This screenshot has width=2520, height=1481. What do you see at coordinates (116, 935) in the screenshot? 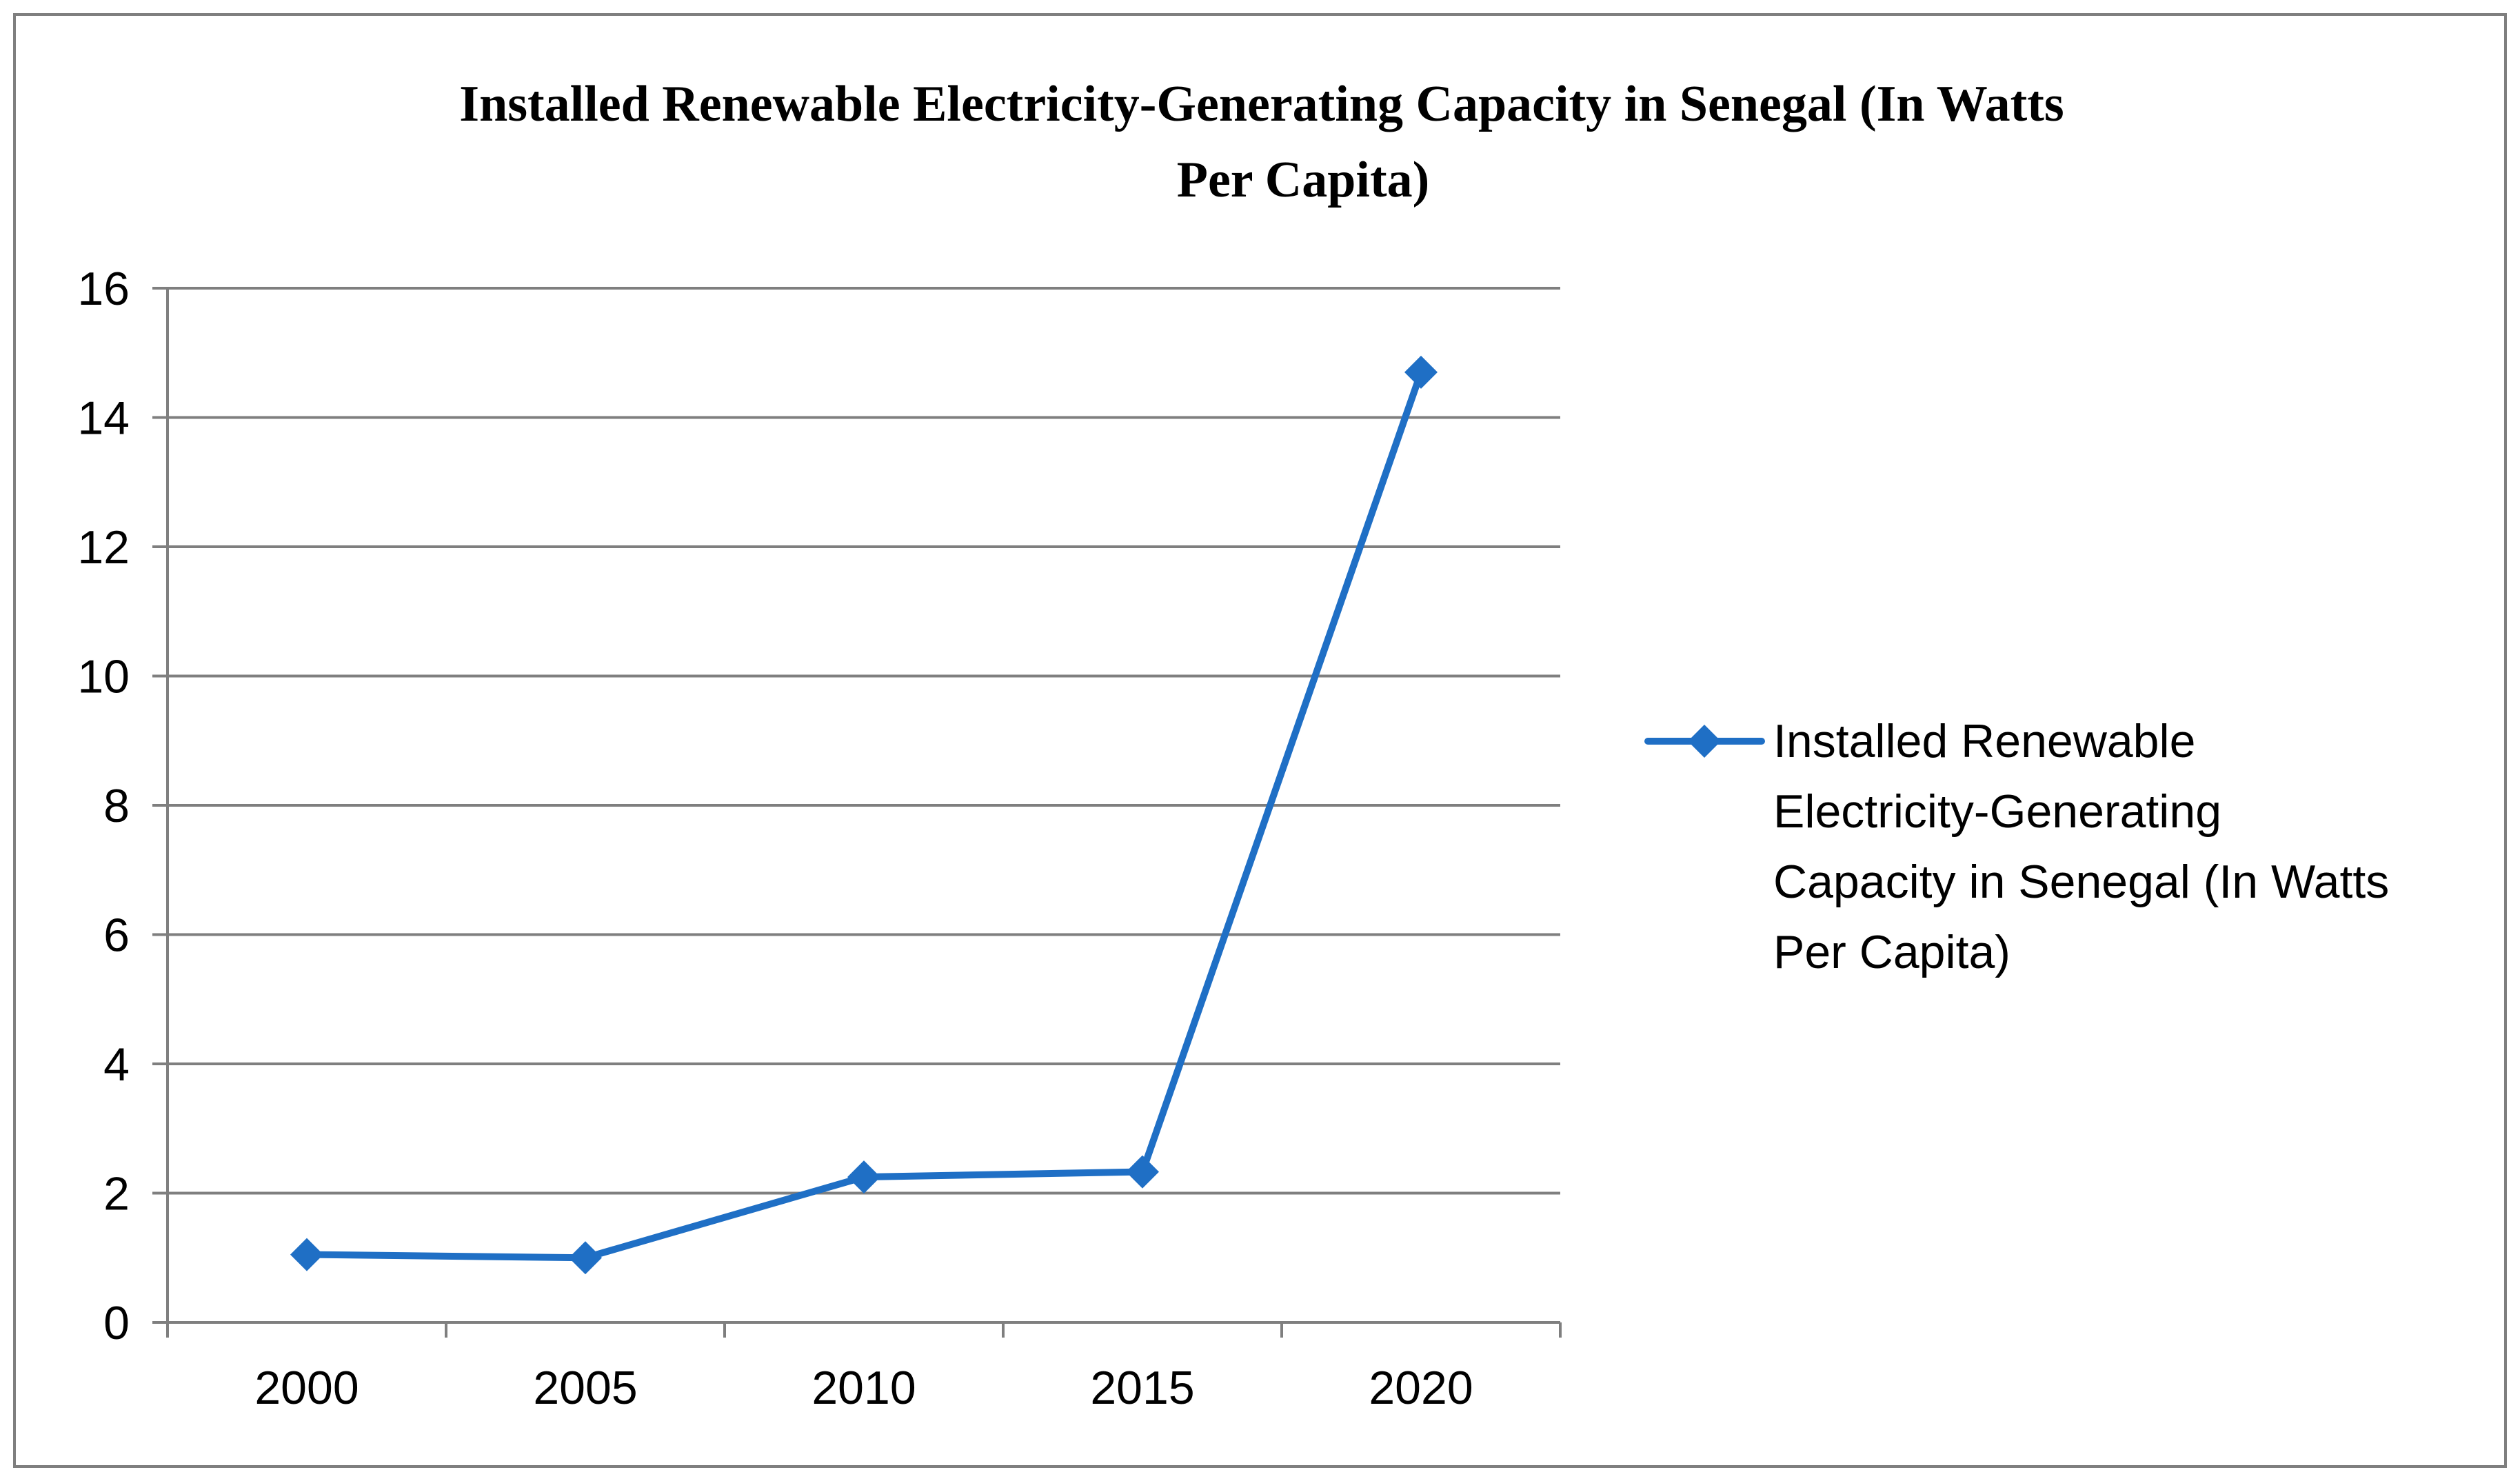
I see `y-tick-label: 6` at bounding box center [116, 935].